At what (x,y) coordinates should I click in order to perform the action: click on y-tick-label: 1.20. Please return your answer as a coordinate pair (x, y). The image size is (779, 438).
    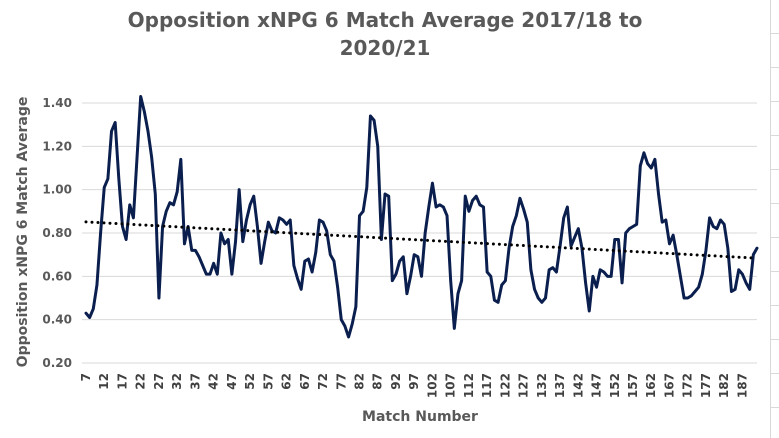
    Looking at the image, I should click on (57, 146).